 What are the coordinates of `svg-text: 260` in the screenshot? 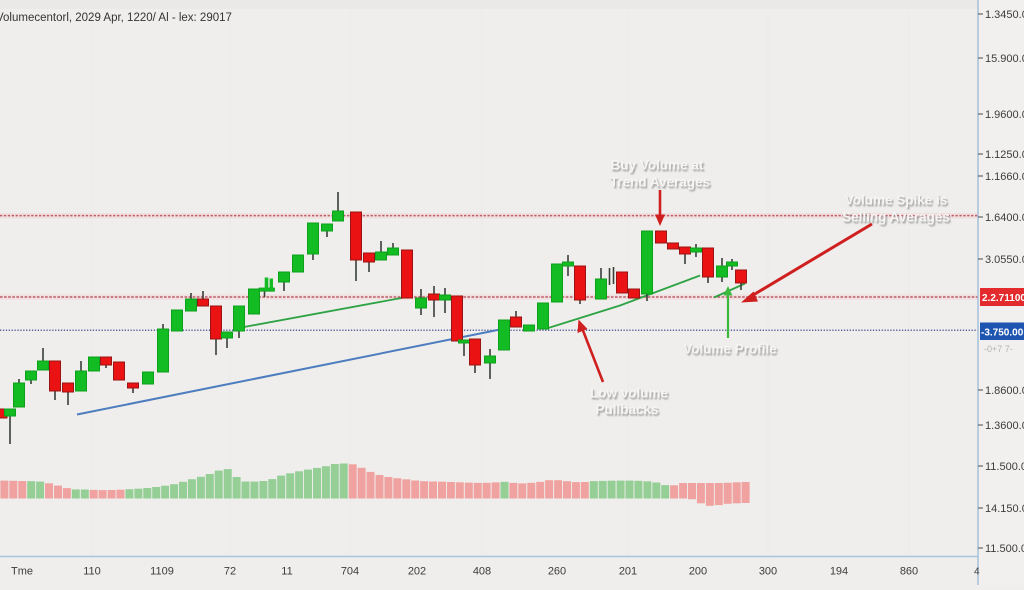 It's located at (557, 572).